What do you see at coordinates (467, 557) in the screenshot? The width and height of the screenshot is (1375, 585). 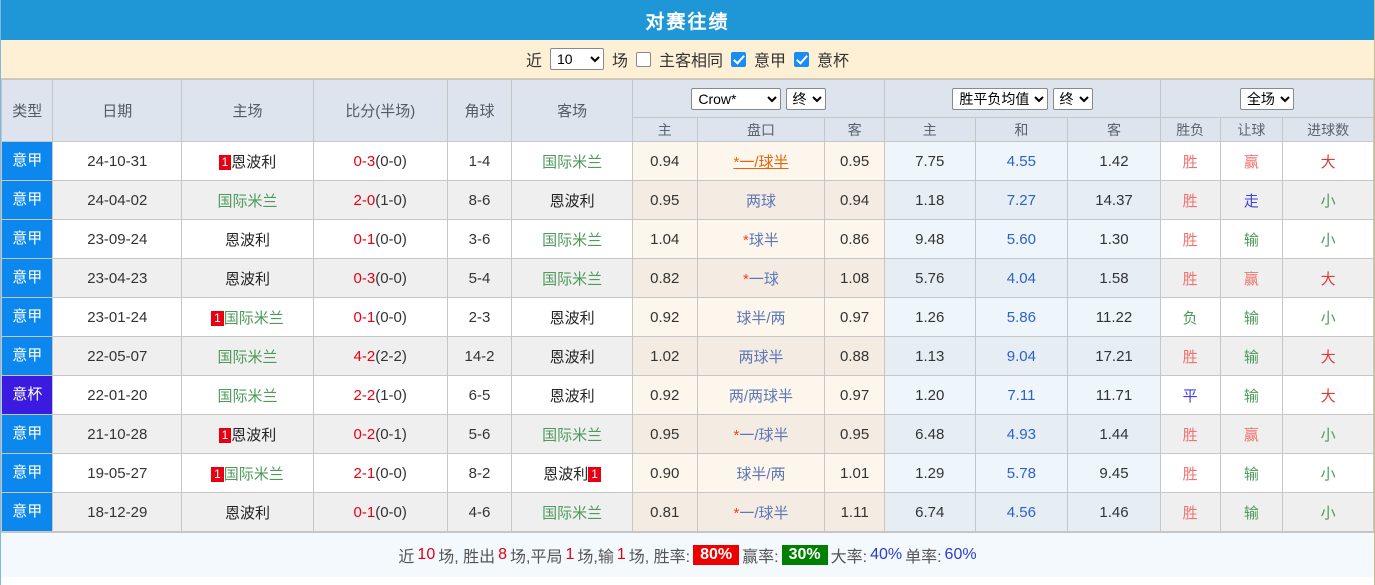 I see `summary-win-label: 场, 胜出` at bounding box center [467, 557].